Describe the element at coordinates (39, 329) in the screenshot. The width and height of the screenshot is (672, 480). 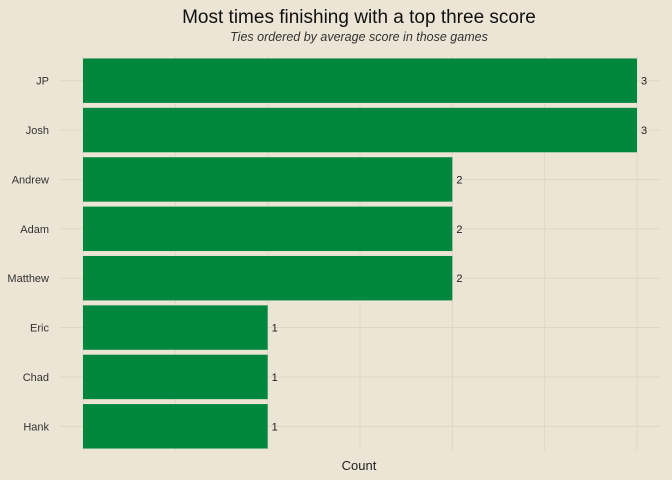
I see `y-tick-label: Eric` at that location.